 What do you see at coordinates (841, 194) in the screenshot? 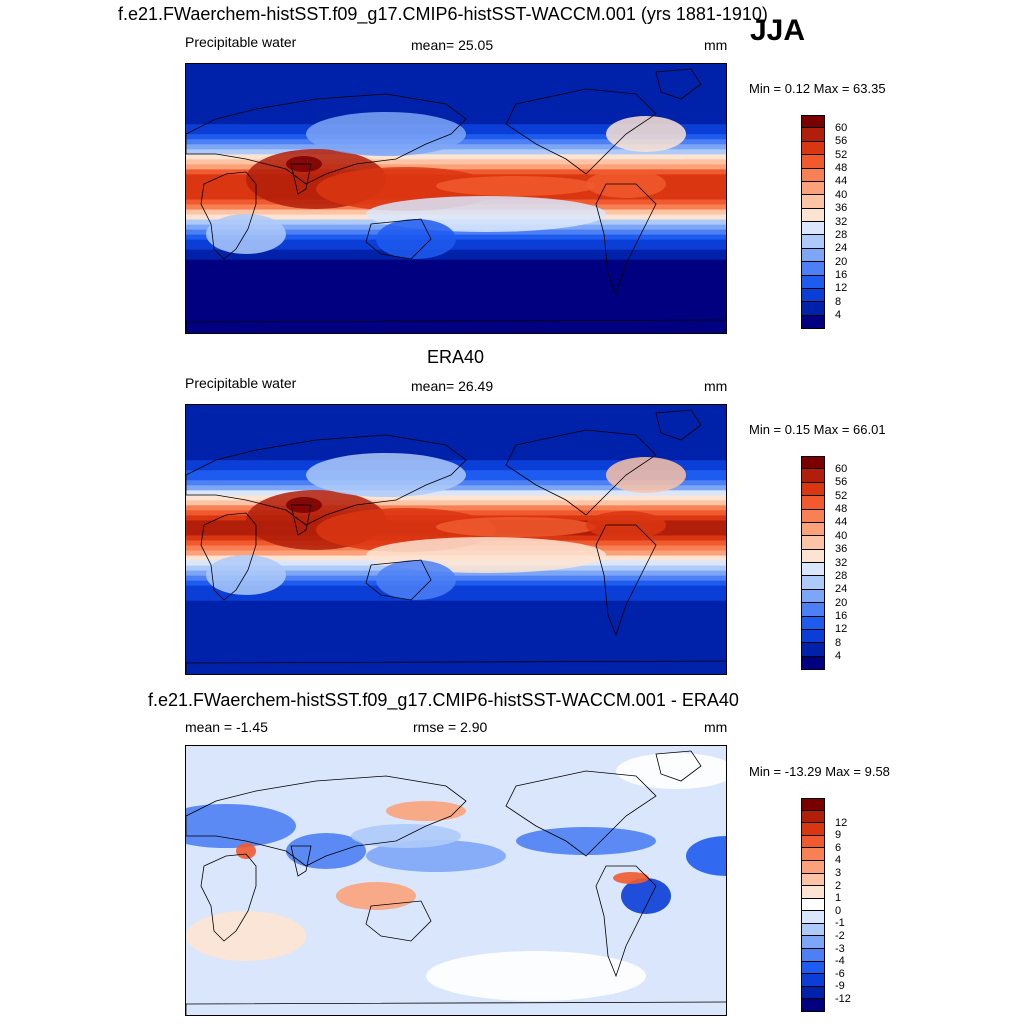
I see `colorbar-tick-label: 40` at bounding box center [841, 194].